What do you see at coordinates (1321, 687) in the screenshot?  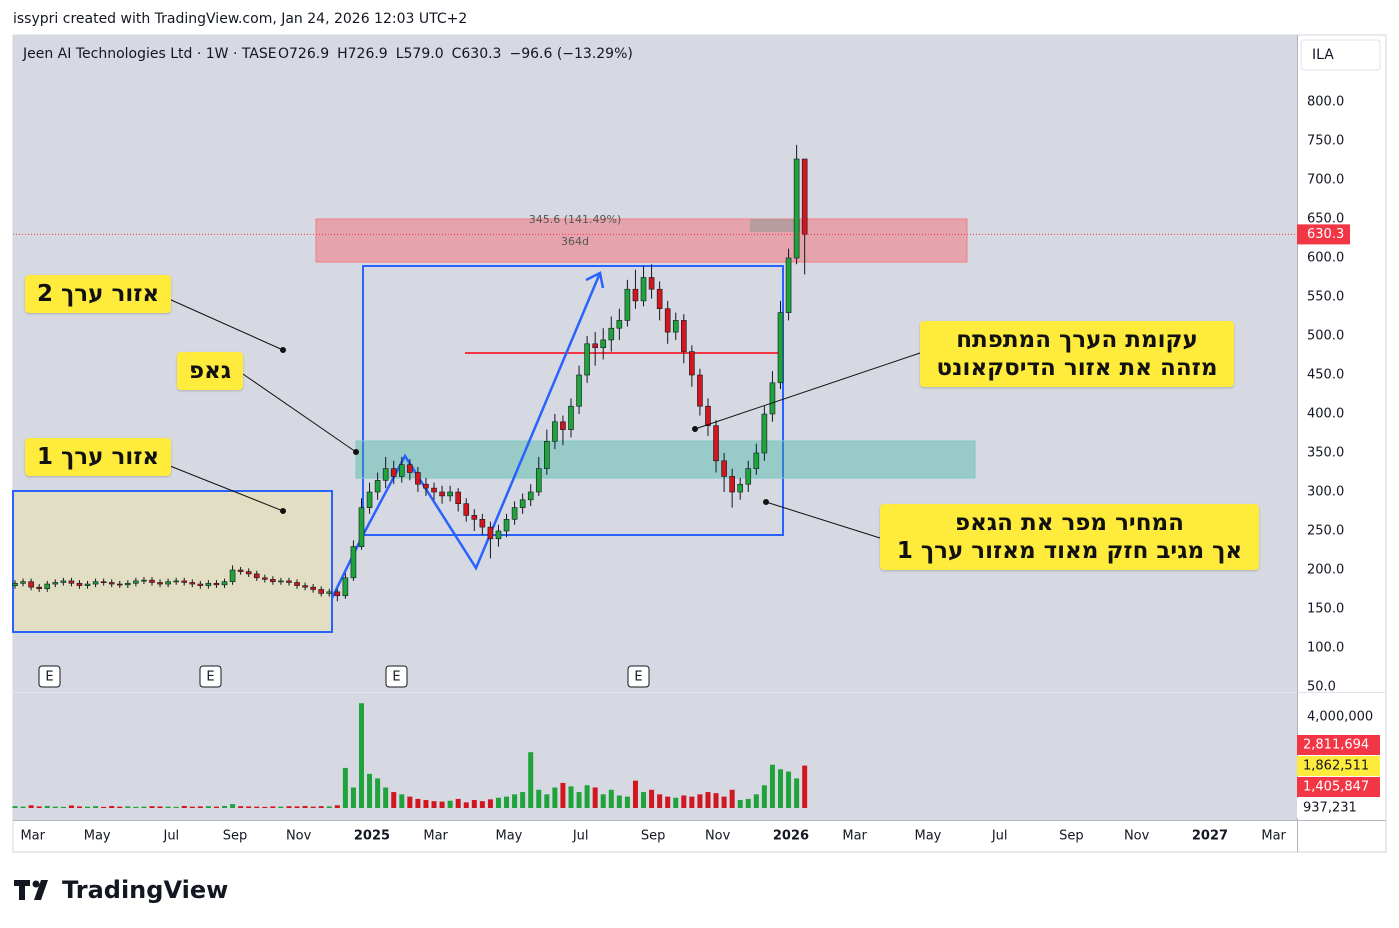 I see `y-tick-label: 50.0` at bounding box center [1321, 687].